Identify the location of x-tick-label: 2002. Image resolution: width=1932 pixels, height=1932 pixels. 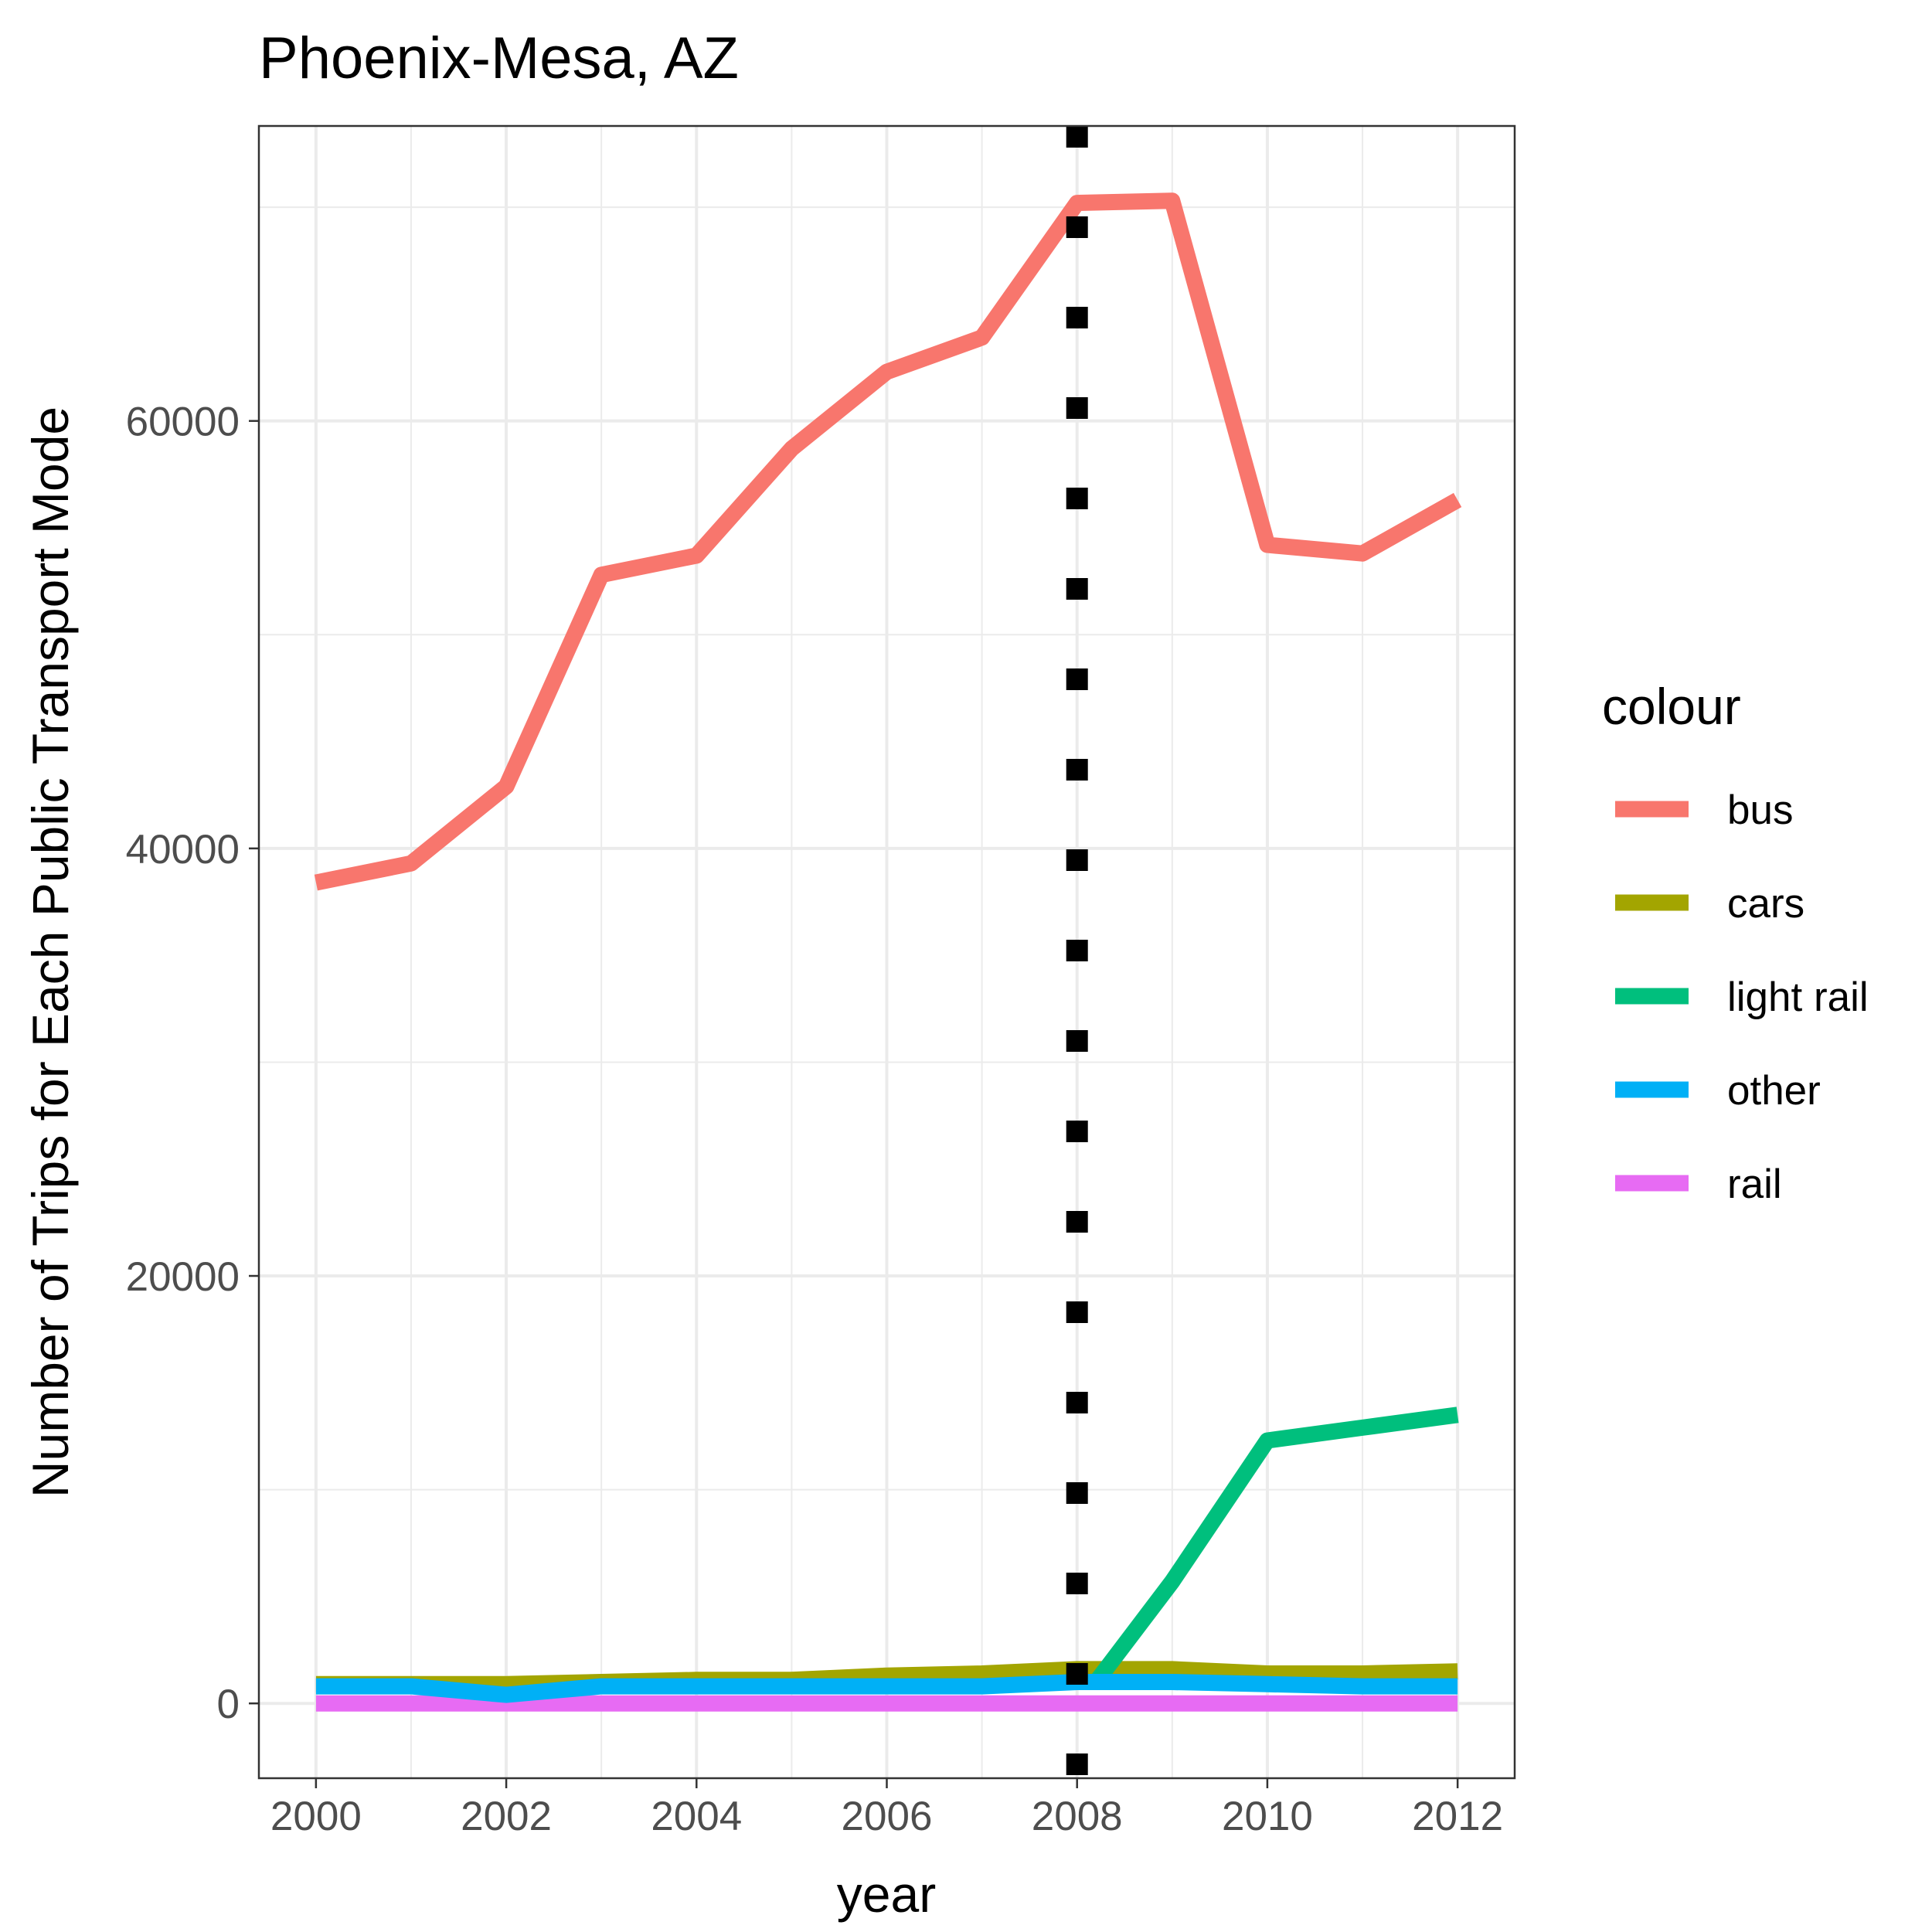
(507, 1816).